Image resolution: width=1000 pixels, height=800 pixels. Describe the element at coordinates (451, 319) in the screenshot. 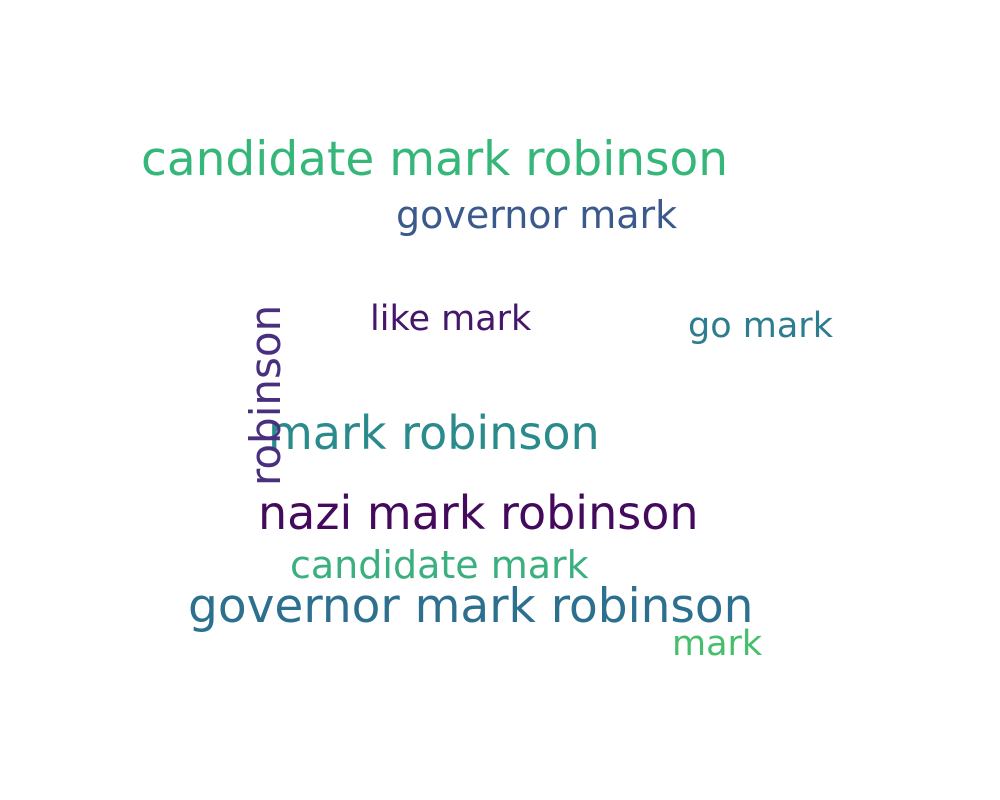

I see `word-like-mark: like mark` at that location.